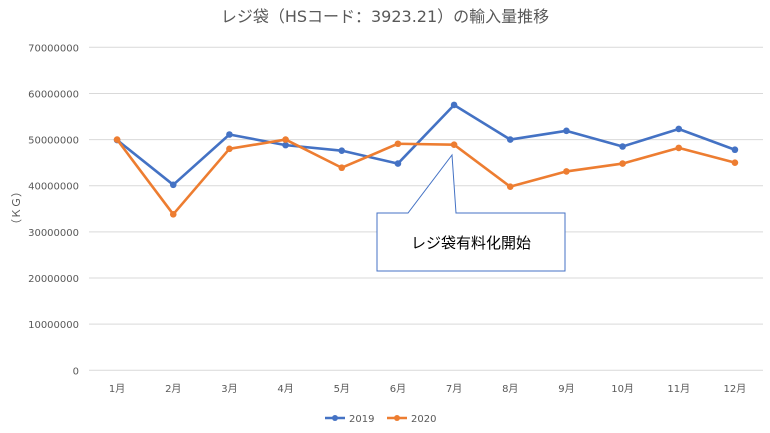 The height and width of the screenshot is (433, 770). Describe the element at coordinates (454, 389) in the screenshot. I see `x-tick-label: 7月` at that location.